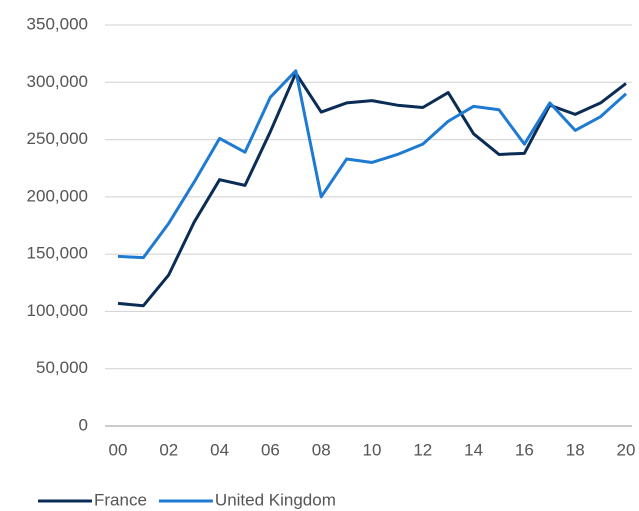  I want to click on x-tick-label: 16, so click(524, 449).